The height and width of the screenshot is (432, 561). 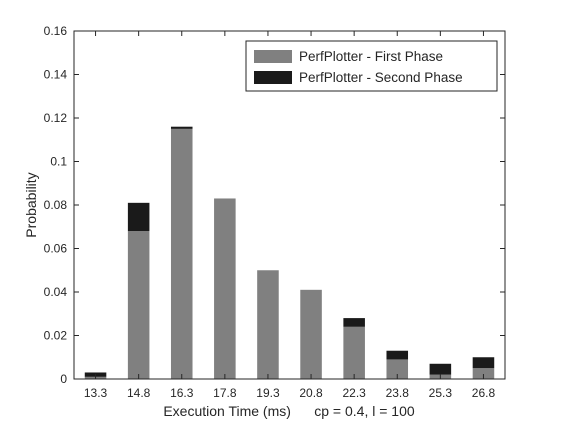 I want to click on bar-first-phase-23.8, so click(x=397, y=369).